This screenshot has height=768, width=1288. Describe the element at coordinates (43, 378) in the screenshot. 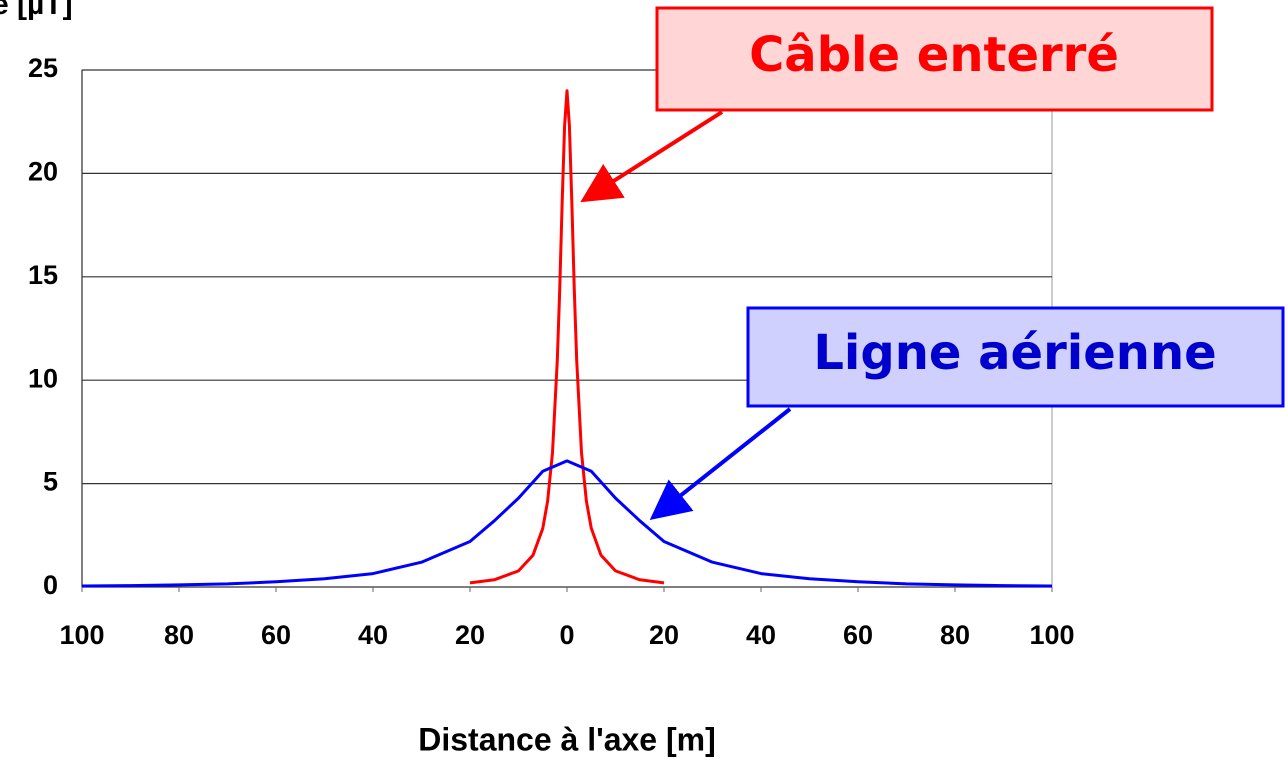

I see `y-tick-label: 10` at that location.